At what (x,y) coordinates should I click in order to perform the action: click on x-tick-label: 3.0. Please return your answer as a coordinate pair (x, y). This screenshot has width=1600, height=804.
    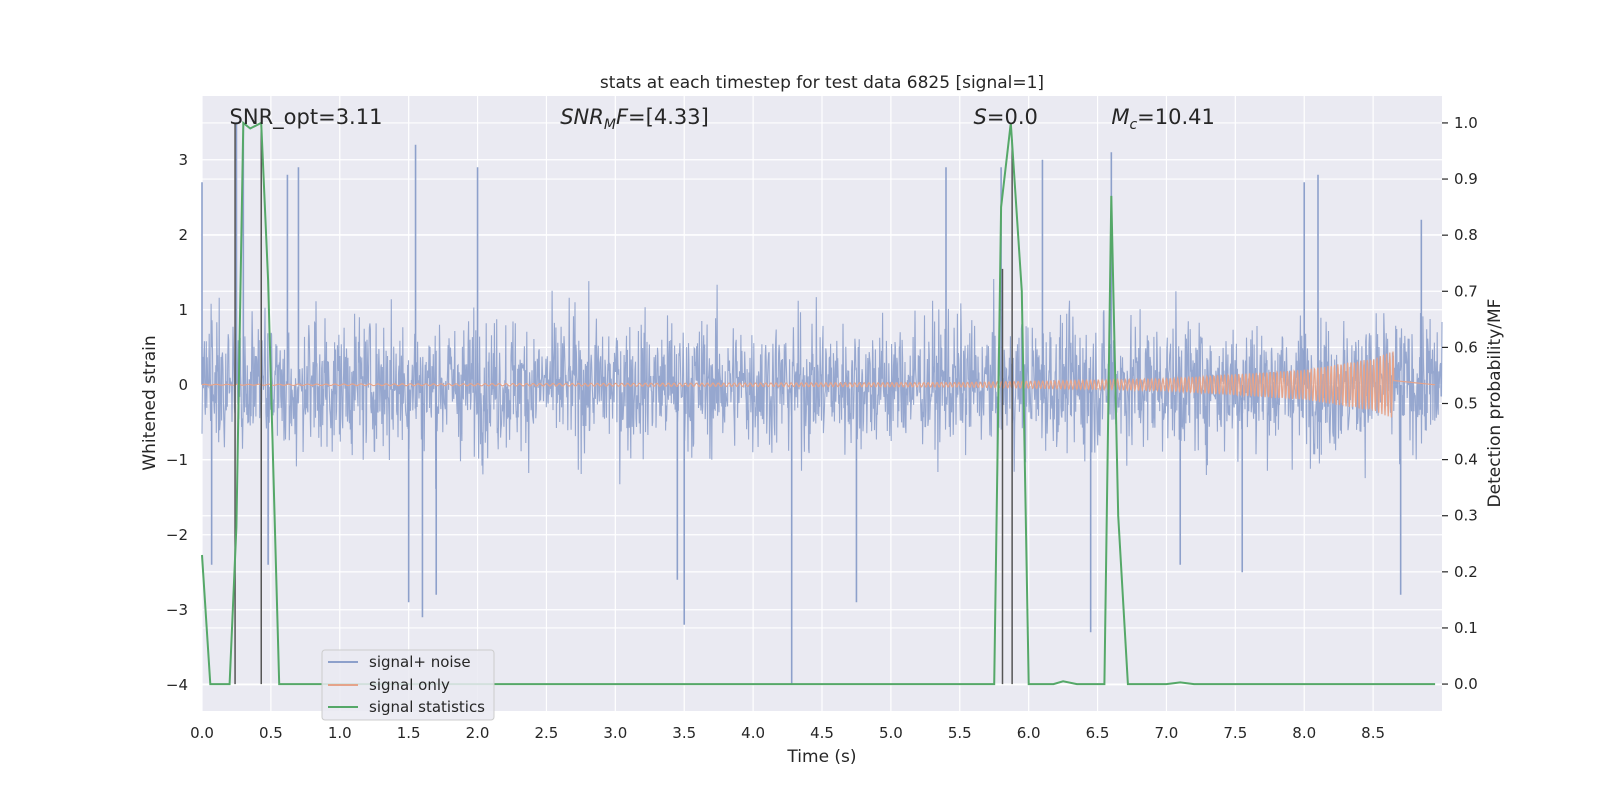
    Looking at the image, I should click on (615, 733).